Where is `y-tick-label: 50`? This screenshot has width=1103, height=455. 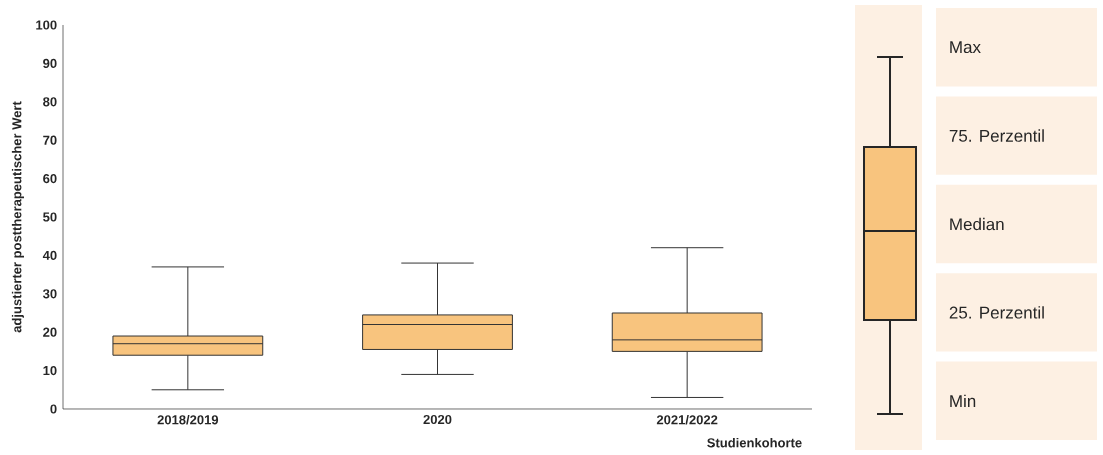
y-tick-label: 50 is located at coordinates (50, 217).